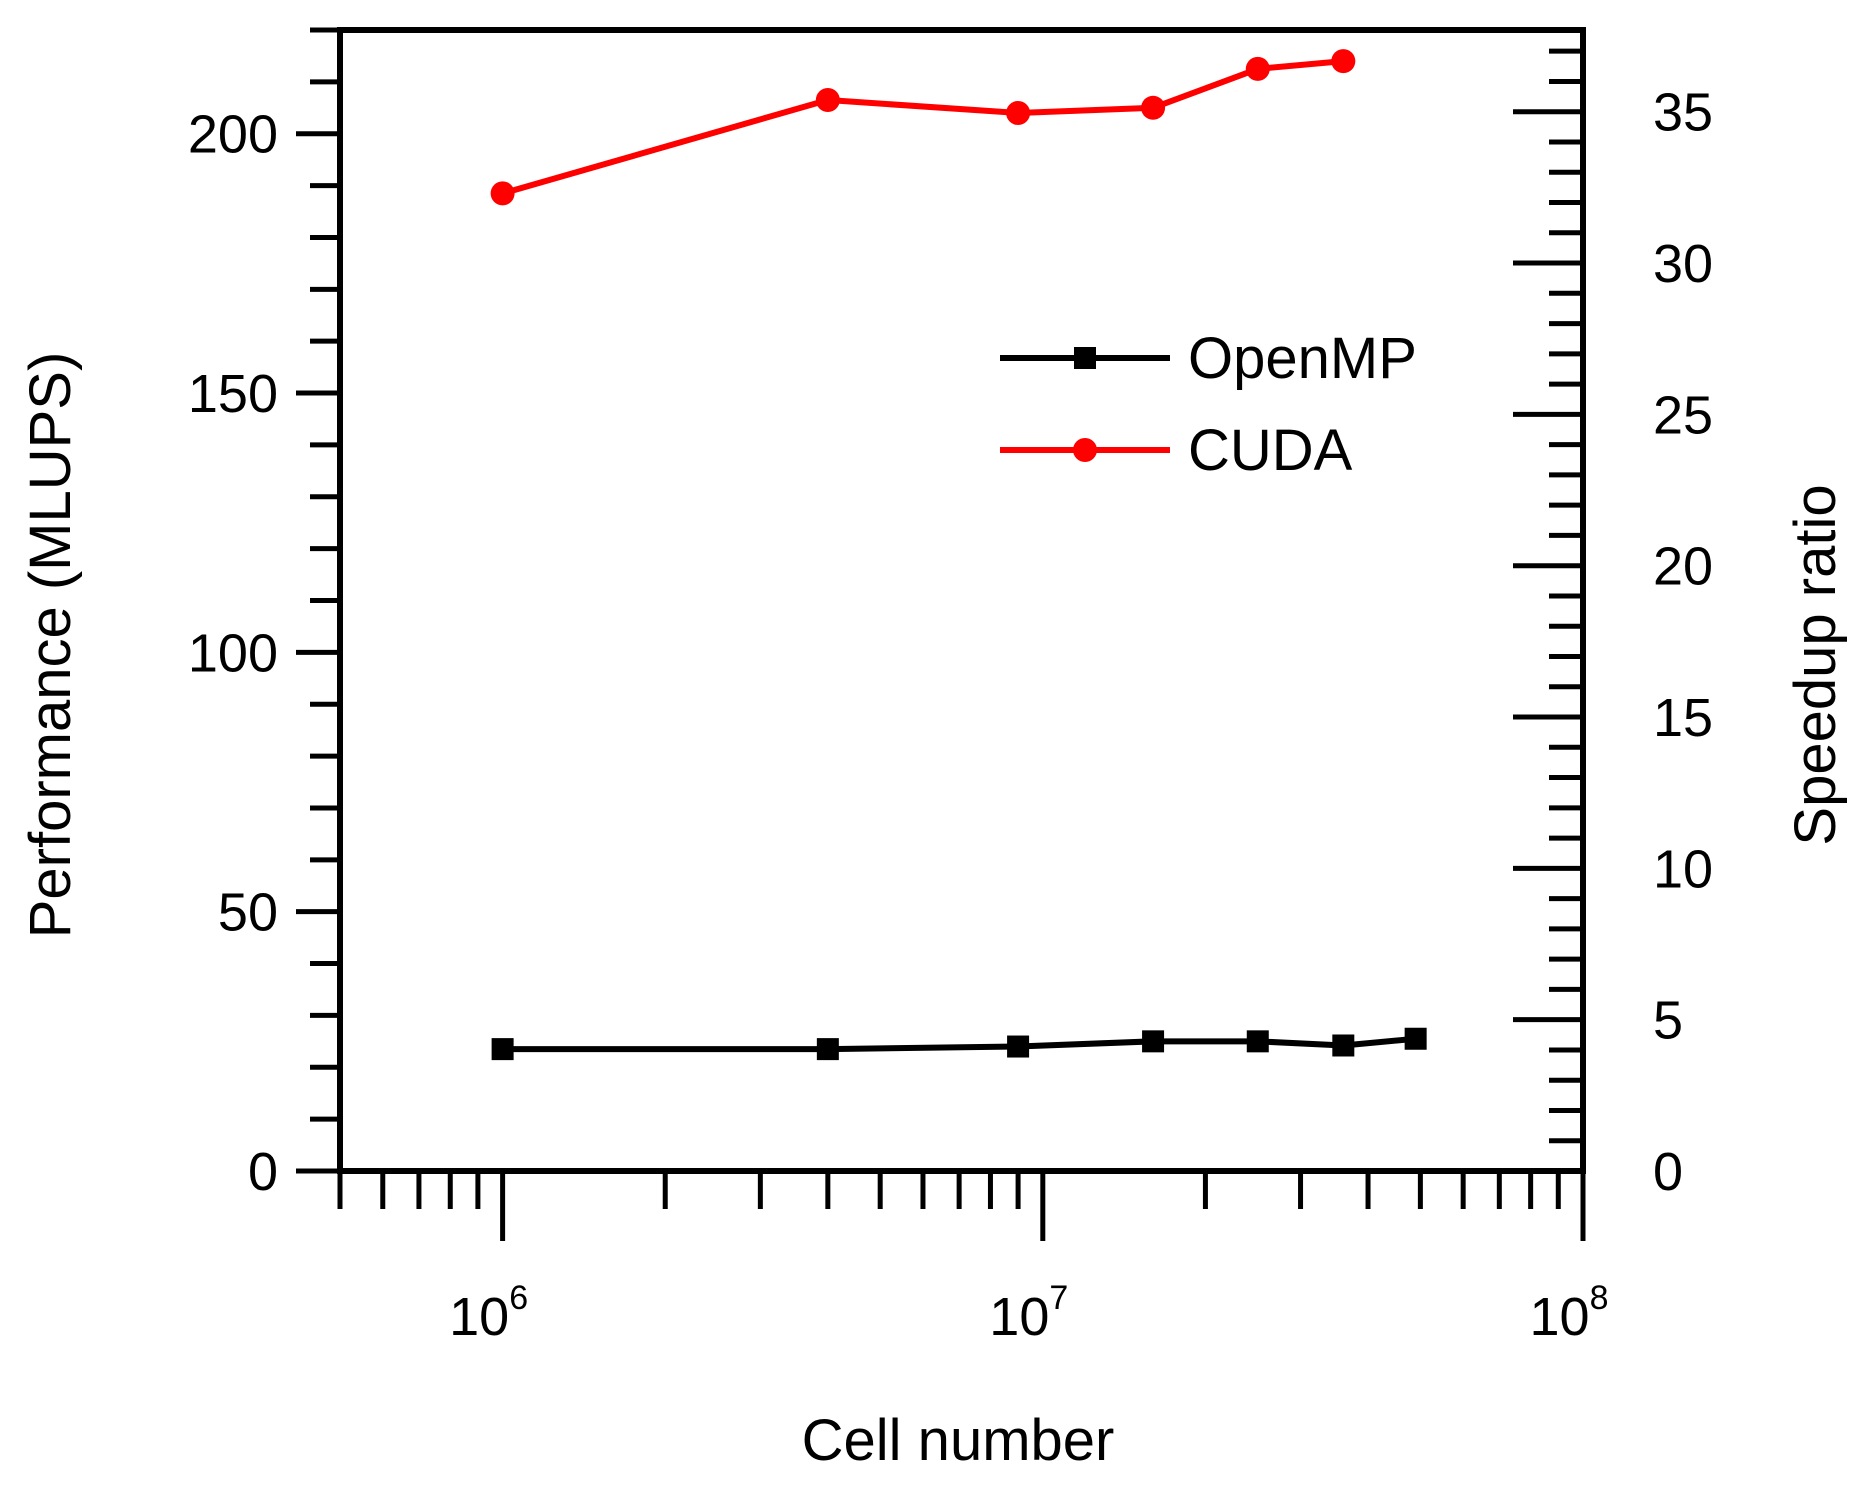  Describe the element at coordinates (263, 1172) in the screenshot. I see `left-tick-label: 0` at that location.